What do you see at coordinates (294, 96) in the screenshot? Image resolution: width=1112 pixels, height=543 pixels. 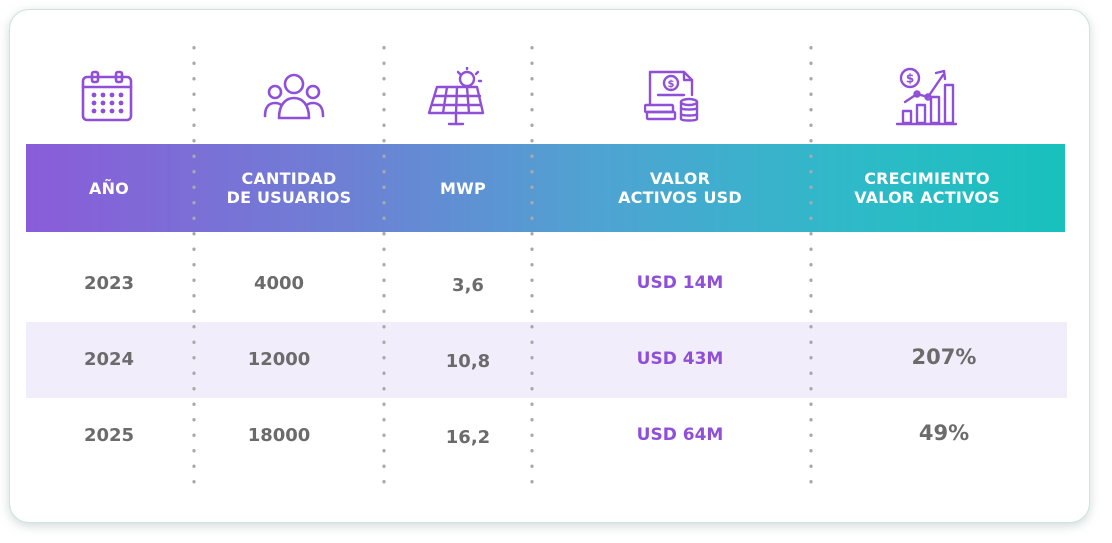 I see `users-icon` at bounding box center [294, 96].